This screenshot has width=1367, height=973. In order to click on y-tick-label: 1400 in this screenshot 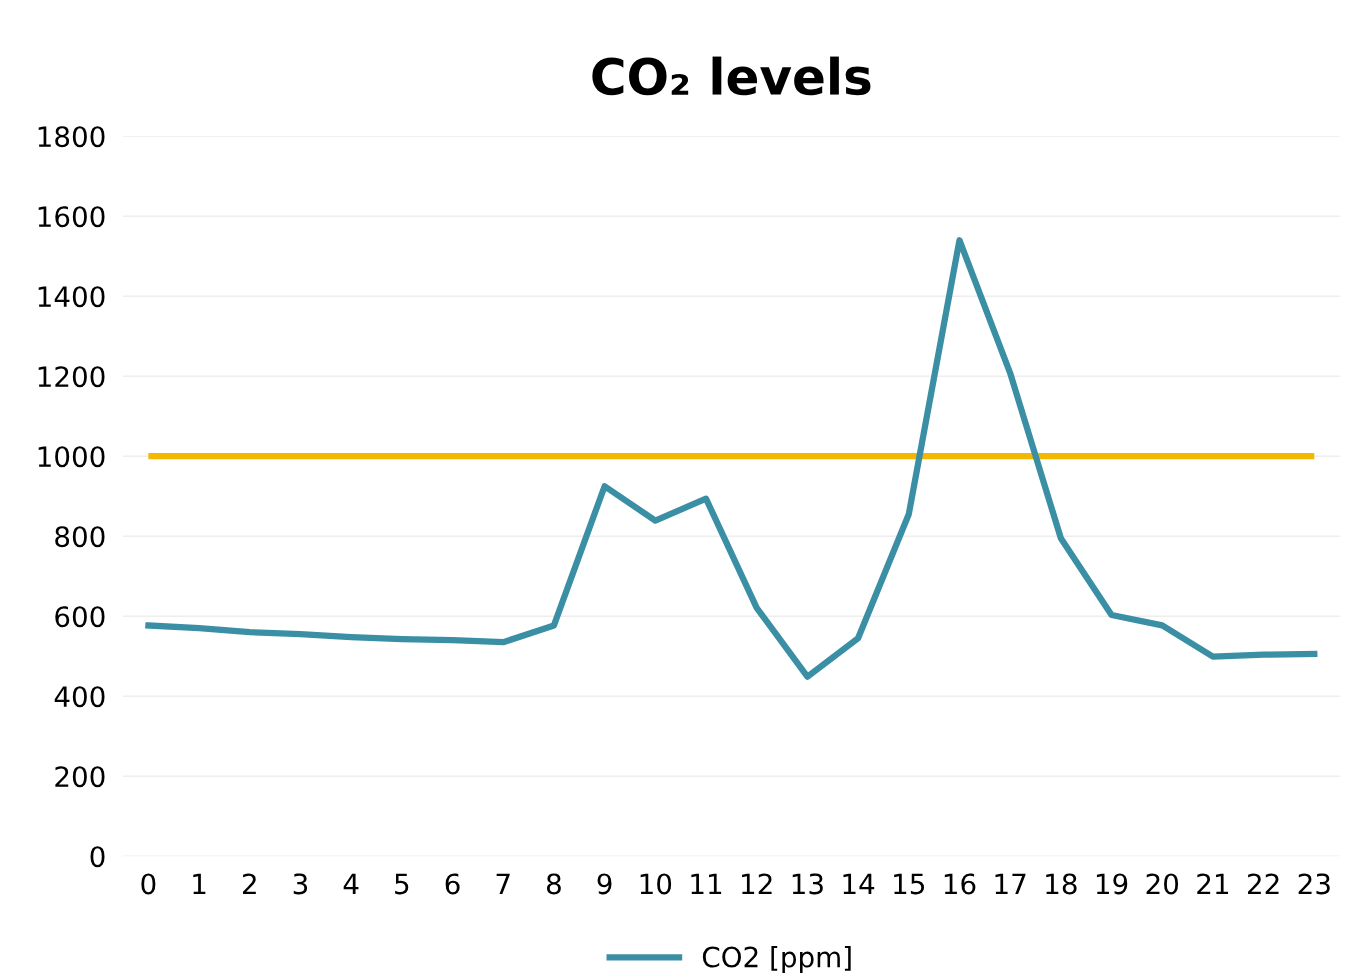, I will do `click(71, 297)`.